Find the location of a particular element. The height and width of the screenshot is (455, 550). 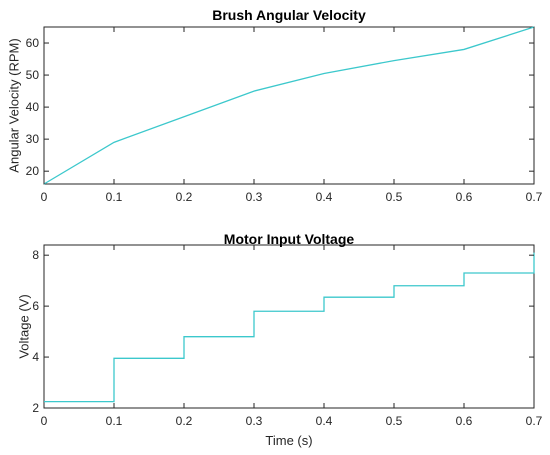

y-tick-label: 2 is located at coordinates (35, 408).